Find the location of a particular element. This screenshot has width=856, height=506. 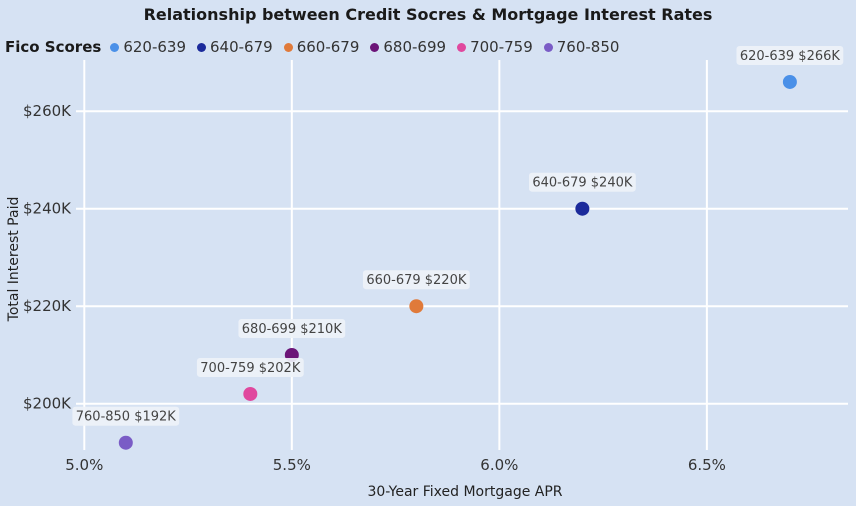

data-label: 760-850 $192K is located at coordinates (126, 417).